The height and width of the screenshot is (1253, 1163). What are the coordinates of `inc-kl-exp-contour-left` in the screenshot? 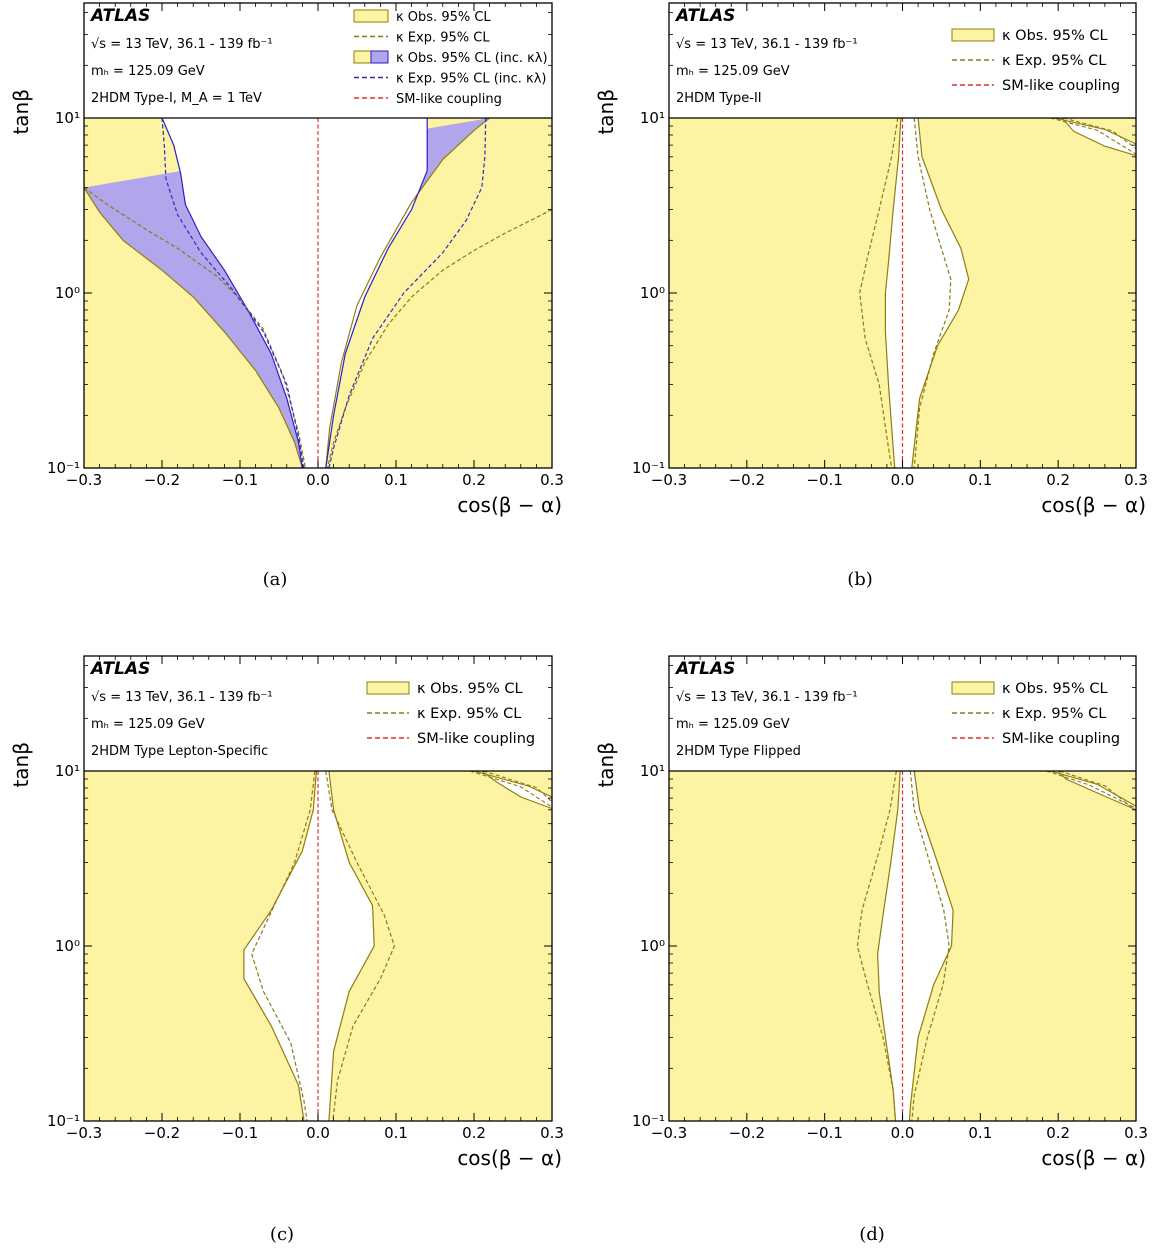 It's located at (233, 293).